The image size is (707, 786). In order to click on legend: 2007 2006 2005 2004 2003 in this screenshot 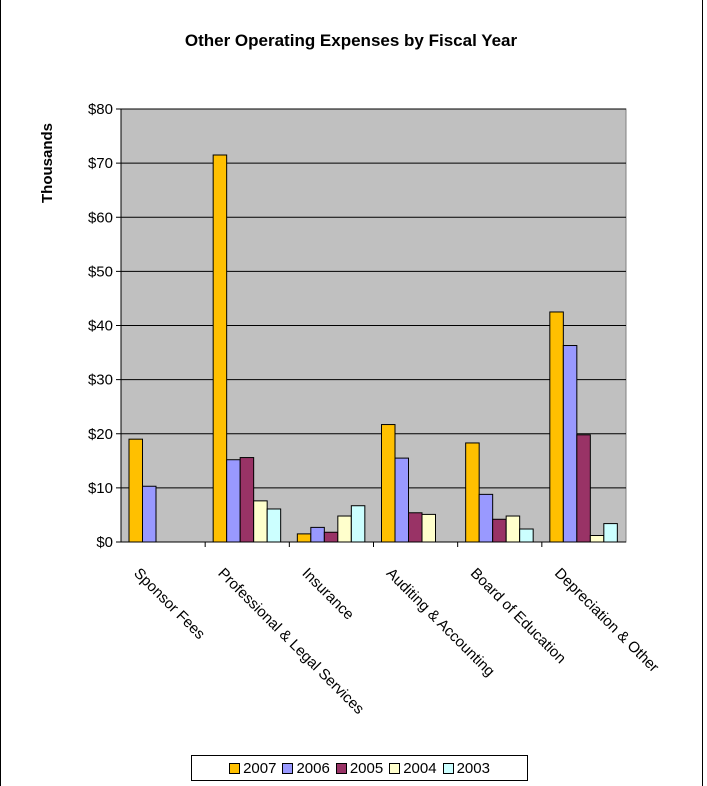, I will do `click(359, 768)`.